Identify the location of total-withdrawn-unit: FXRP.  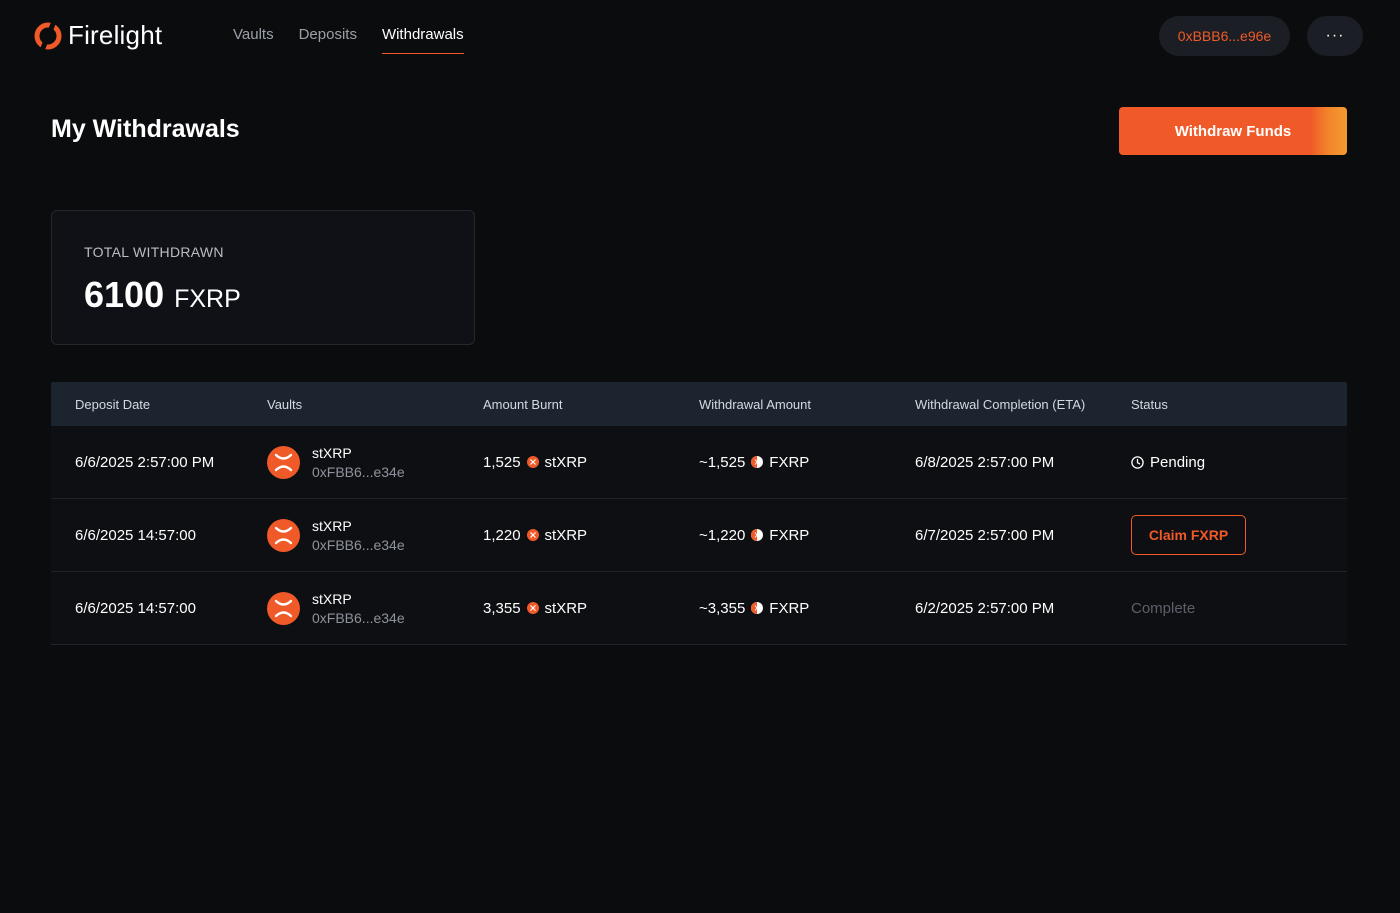
(207, 299).